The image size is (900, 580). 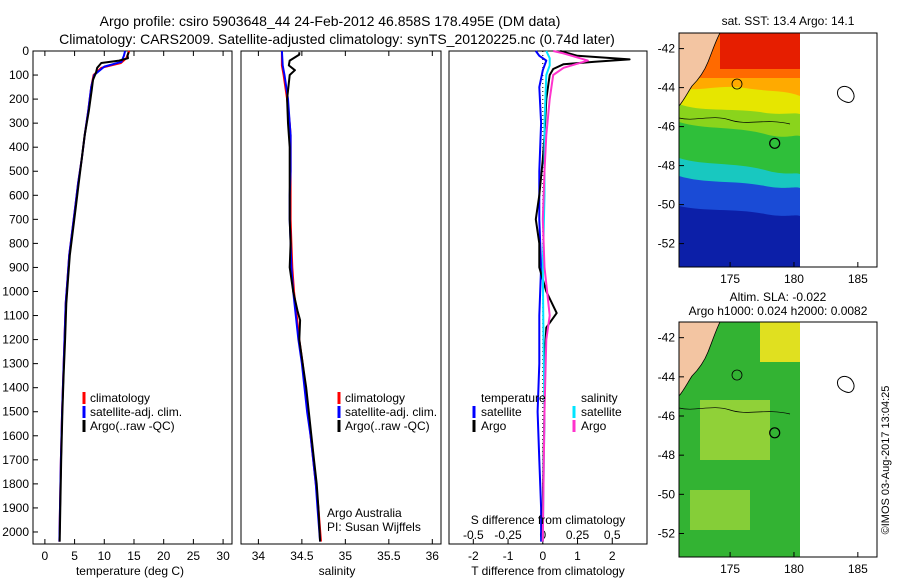 What do you see at coordinates (577, 556) in the screenshot?
I see `t-diff-tick-label: 1` at bounding box center [577, 556].